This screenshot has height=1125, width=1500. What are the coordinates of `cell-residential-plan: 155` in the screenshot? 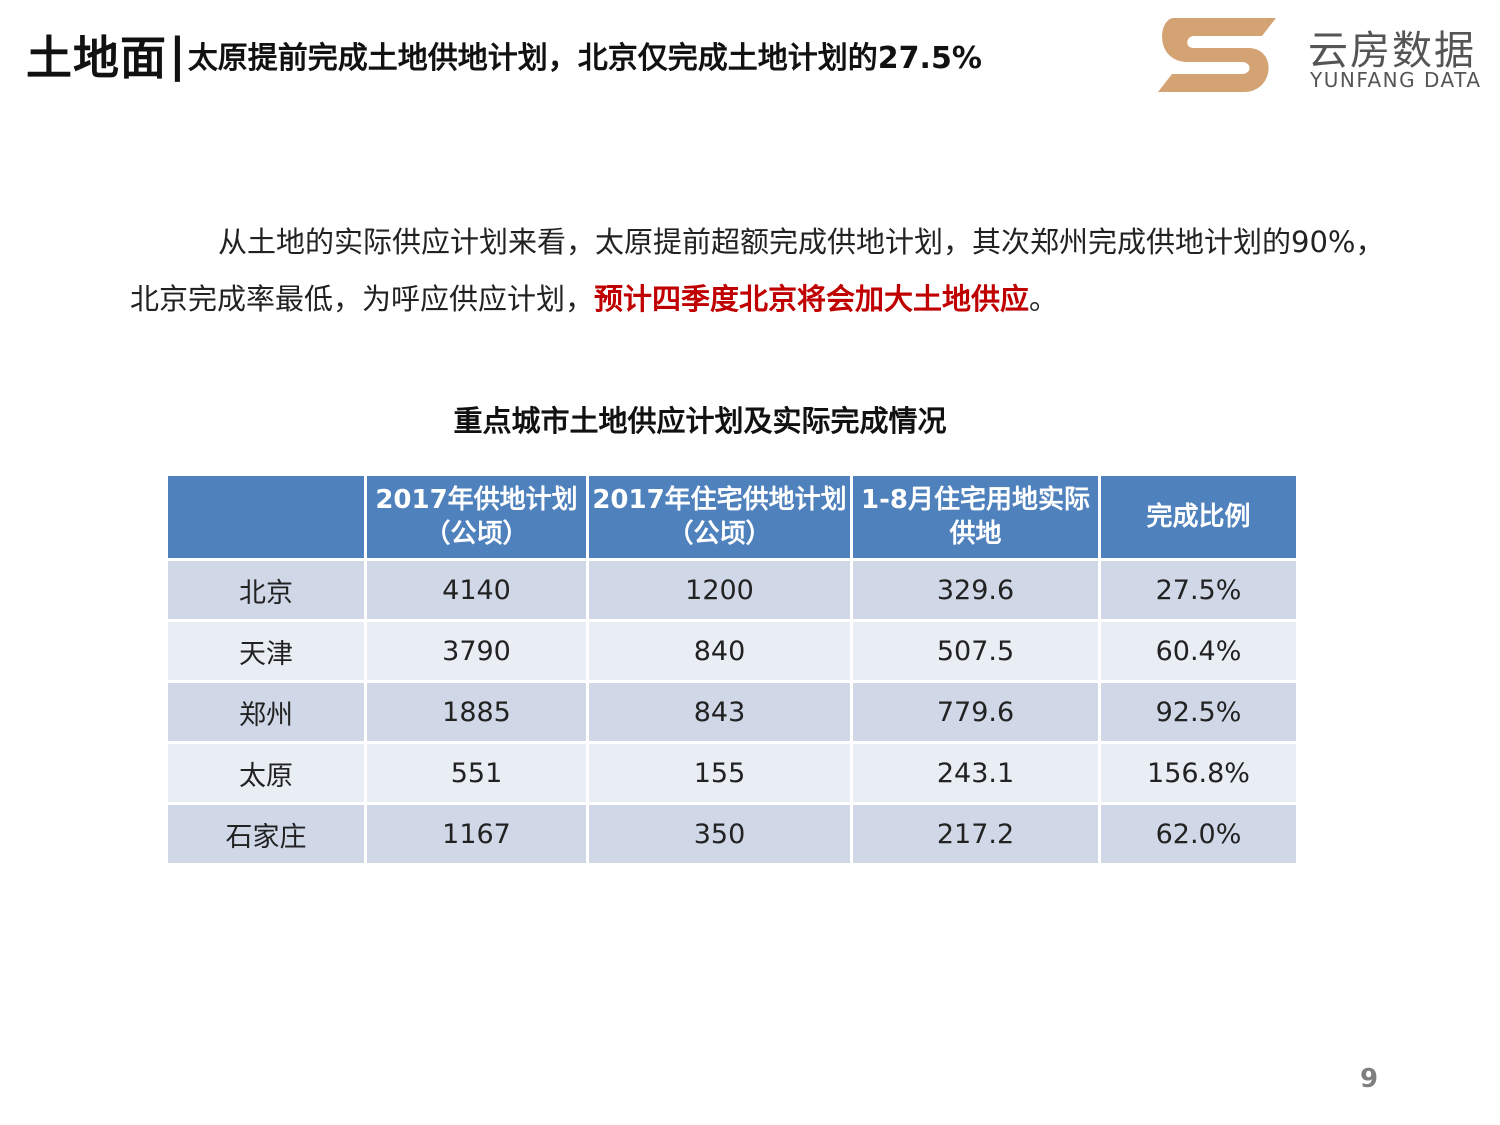 It's located at (719, 773).